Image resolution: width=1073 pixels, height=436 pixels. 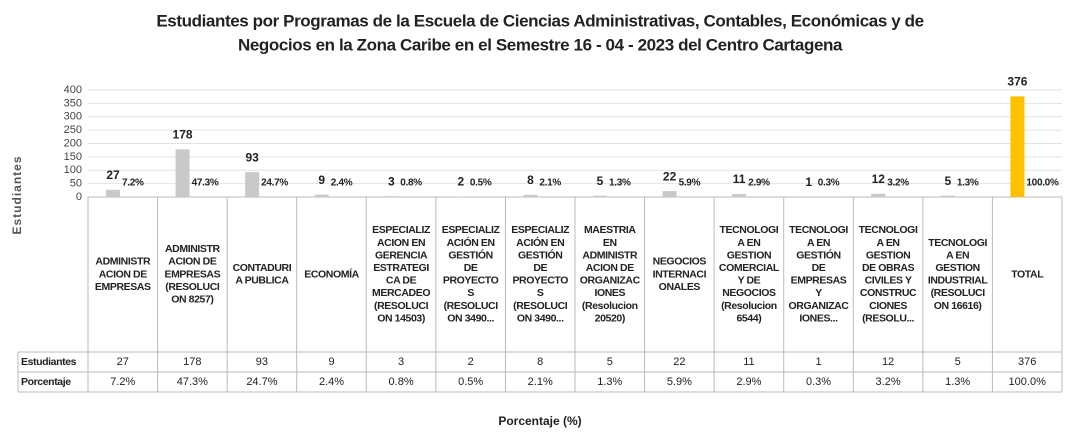 I want to click on data-label: 9, so click(x=321, y=180).